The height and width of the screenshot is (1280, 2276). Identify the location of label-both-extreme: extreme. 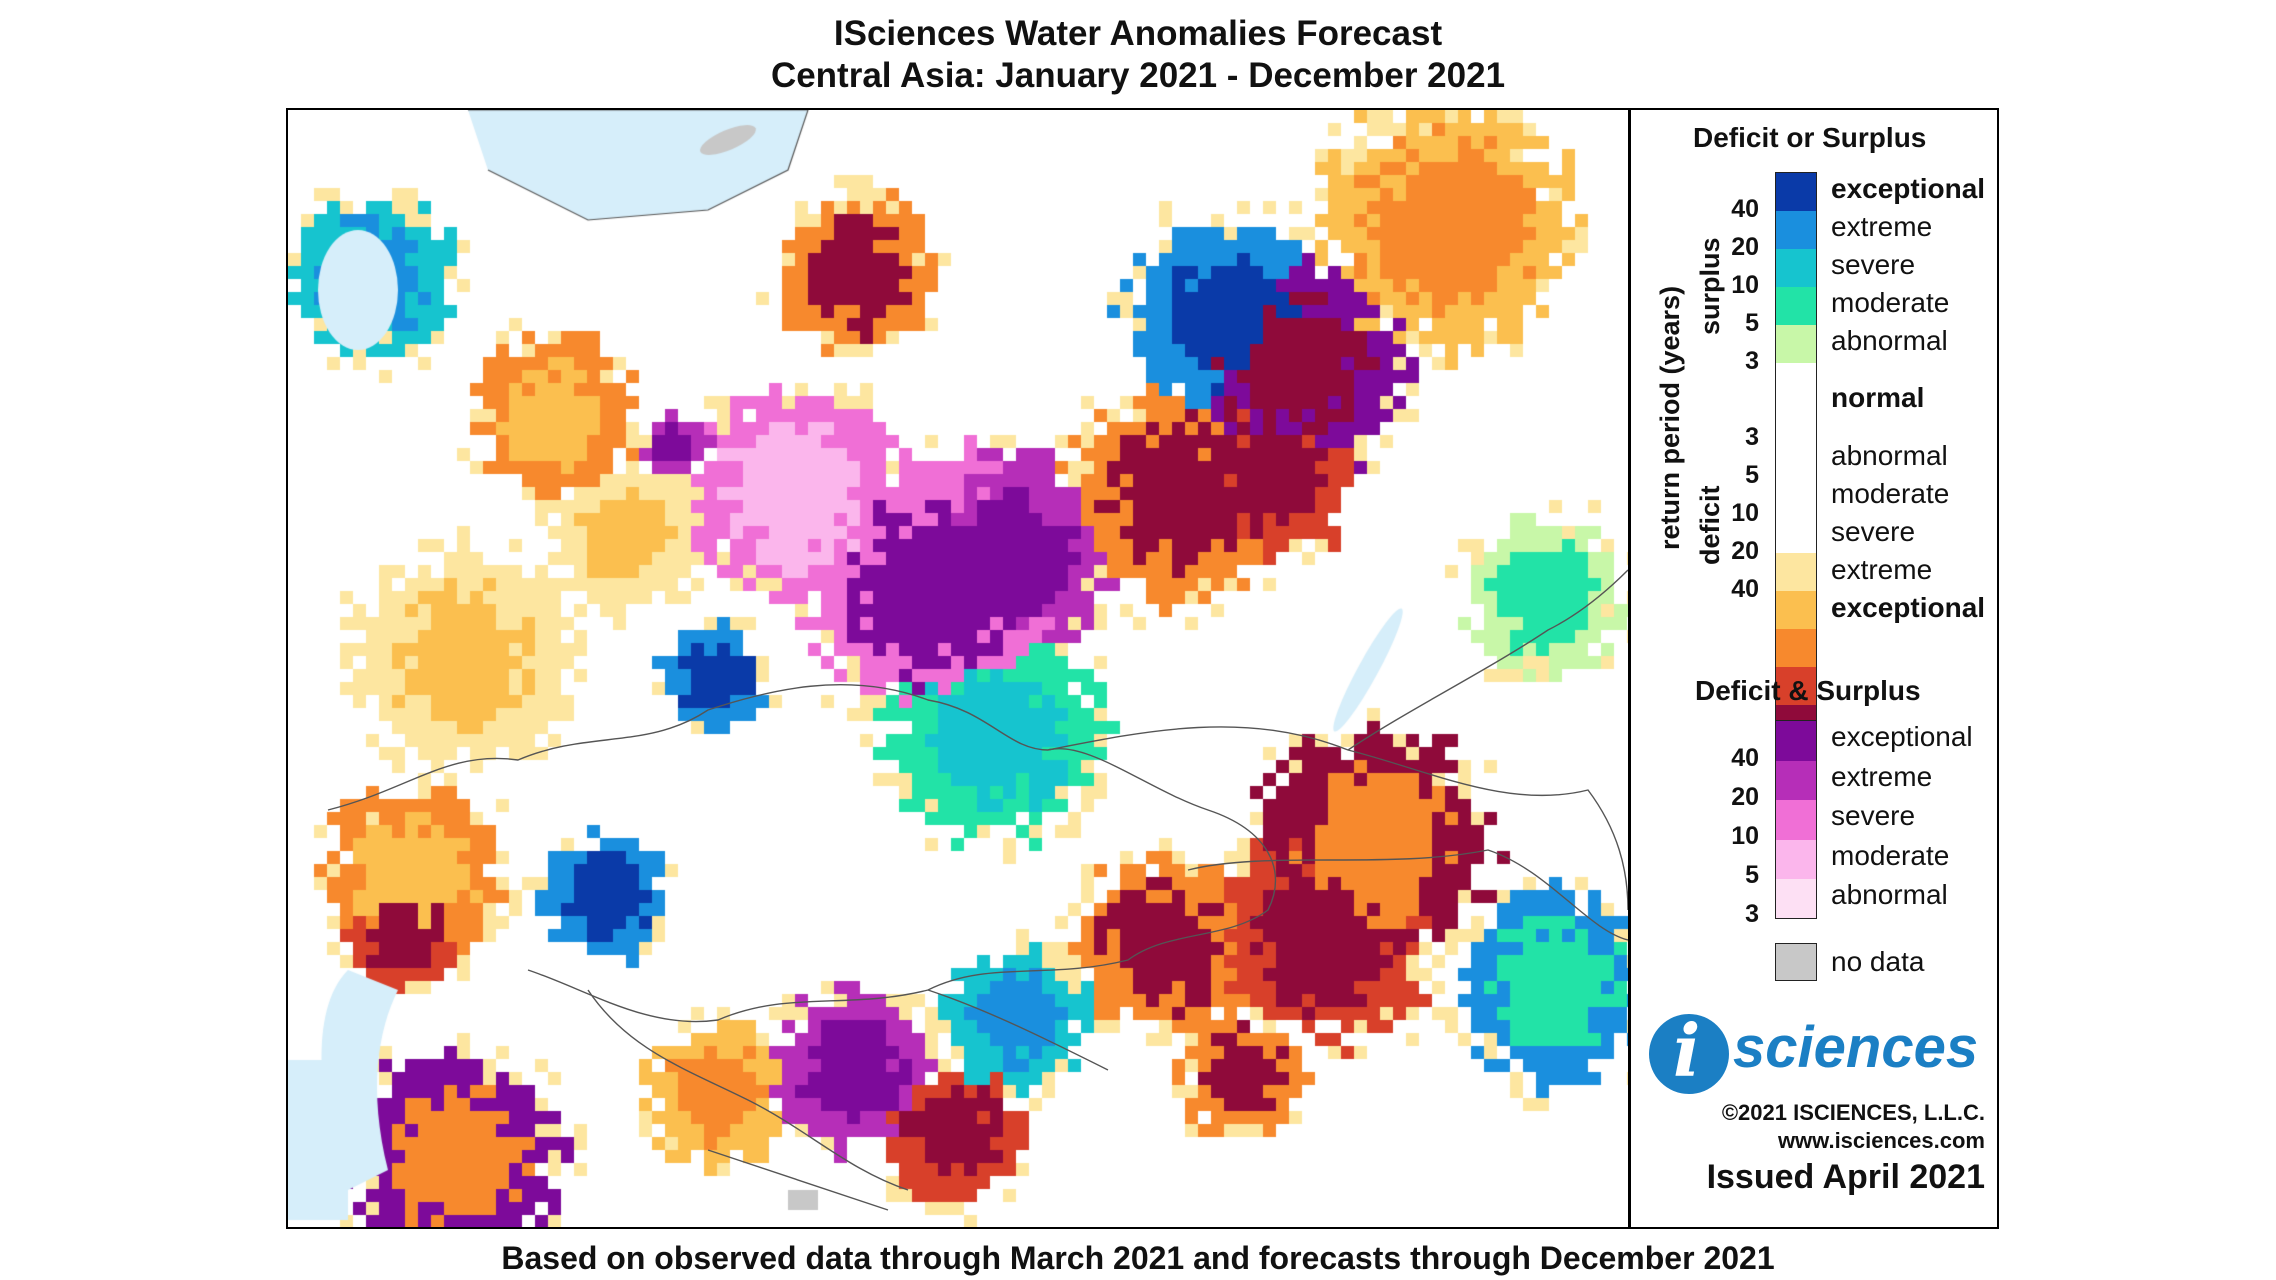
(1882, 776).